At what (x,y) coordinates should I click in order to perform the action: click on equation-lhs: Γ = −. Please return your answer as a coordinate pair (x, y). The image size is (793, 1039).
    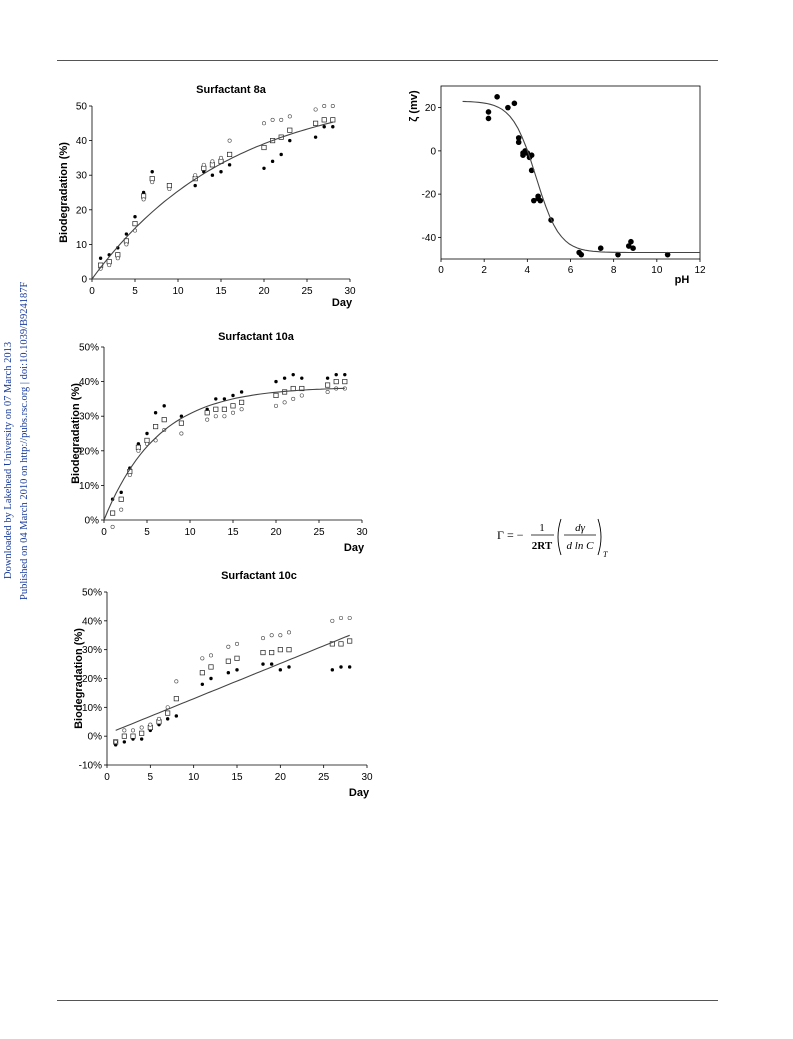
    Looking at the image, I should click on (510, 535).